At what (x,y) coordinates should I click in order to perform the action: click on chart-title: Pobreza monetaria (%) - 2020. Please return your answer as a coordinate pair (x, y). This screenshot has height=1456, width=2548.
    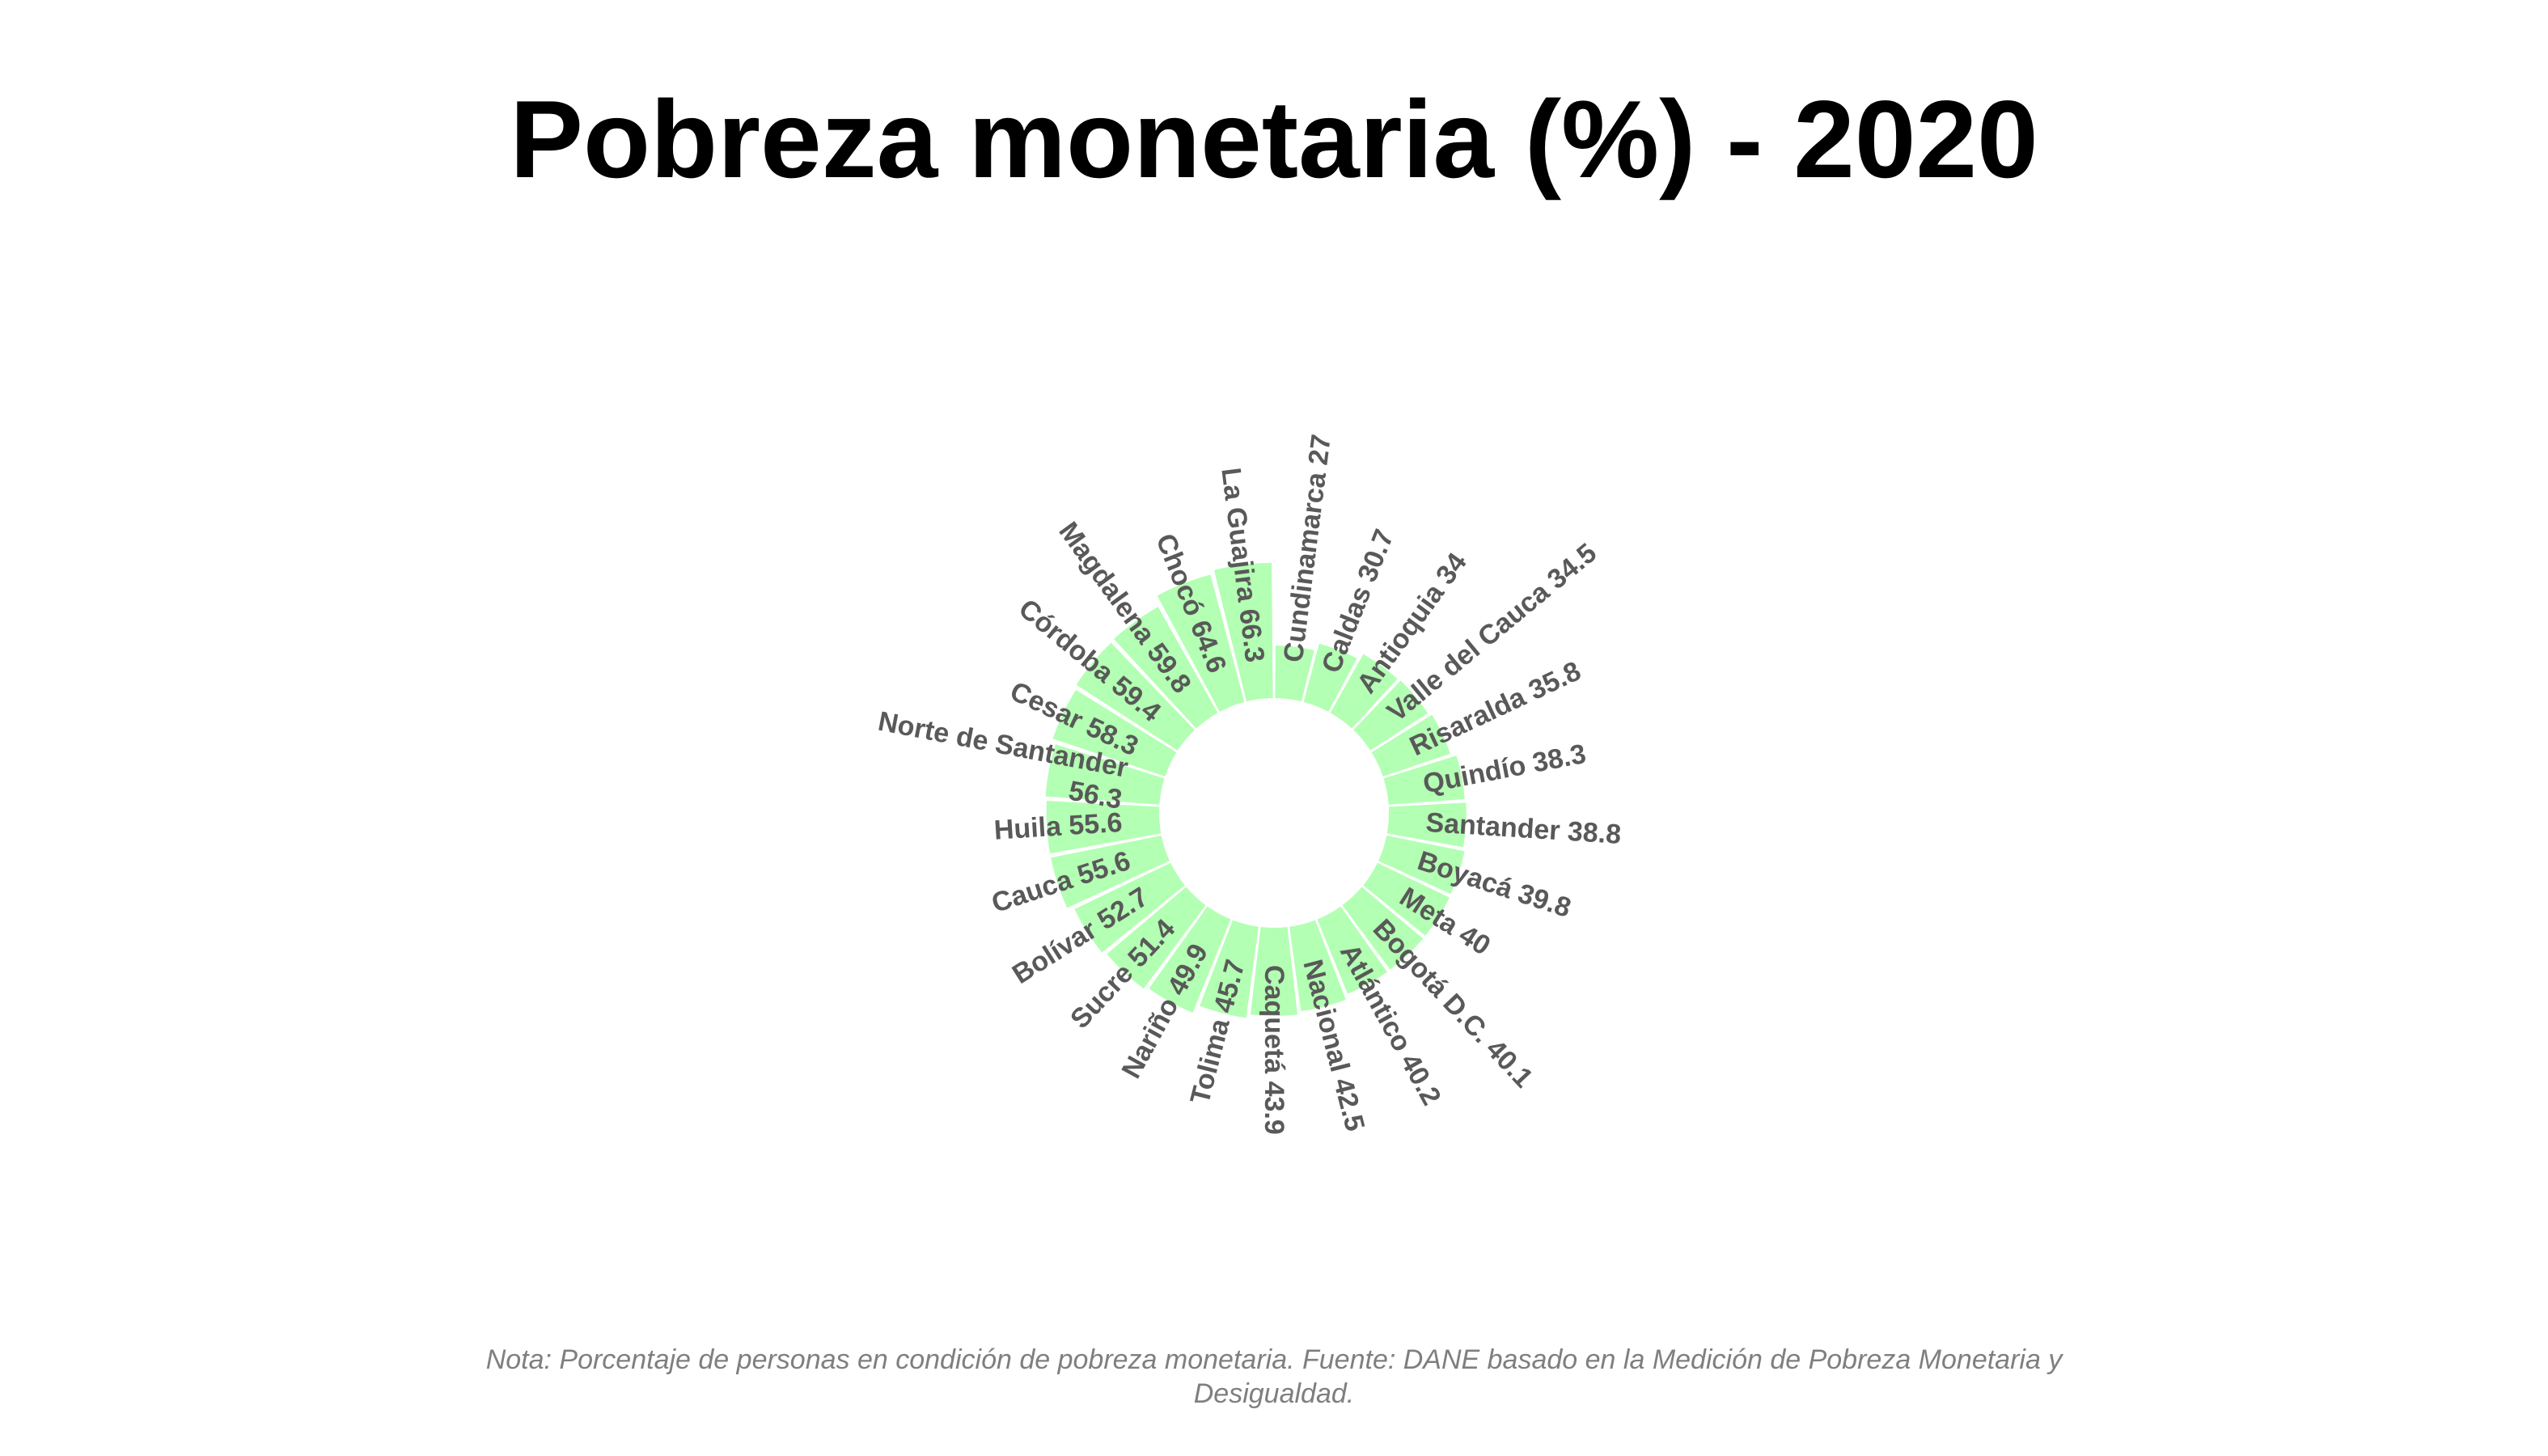
    Looking at the image, I should click on (1274, 139).